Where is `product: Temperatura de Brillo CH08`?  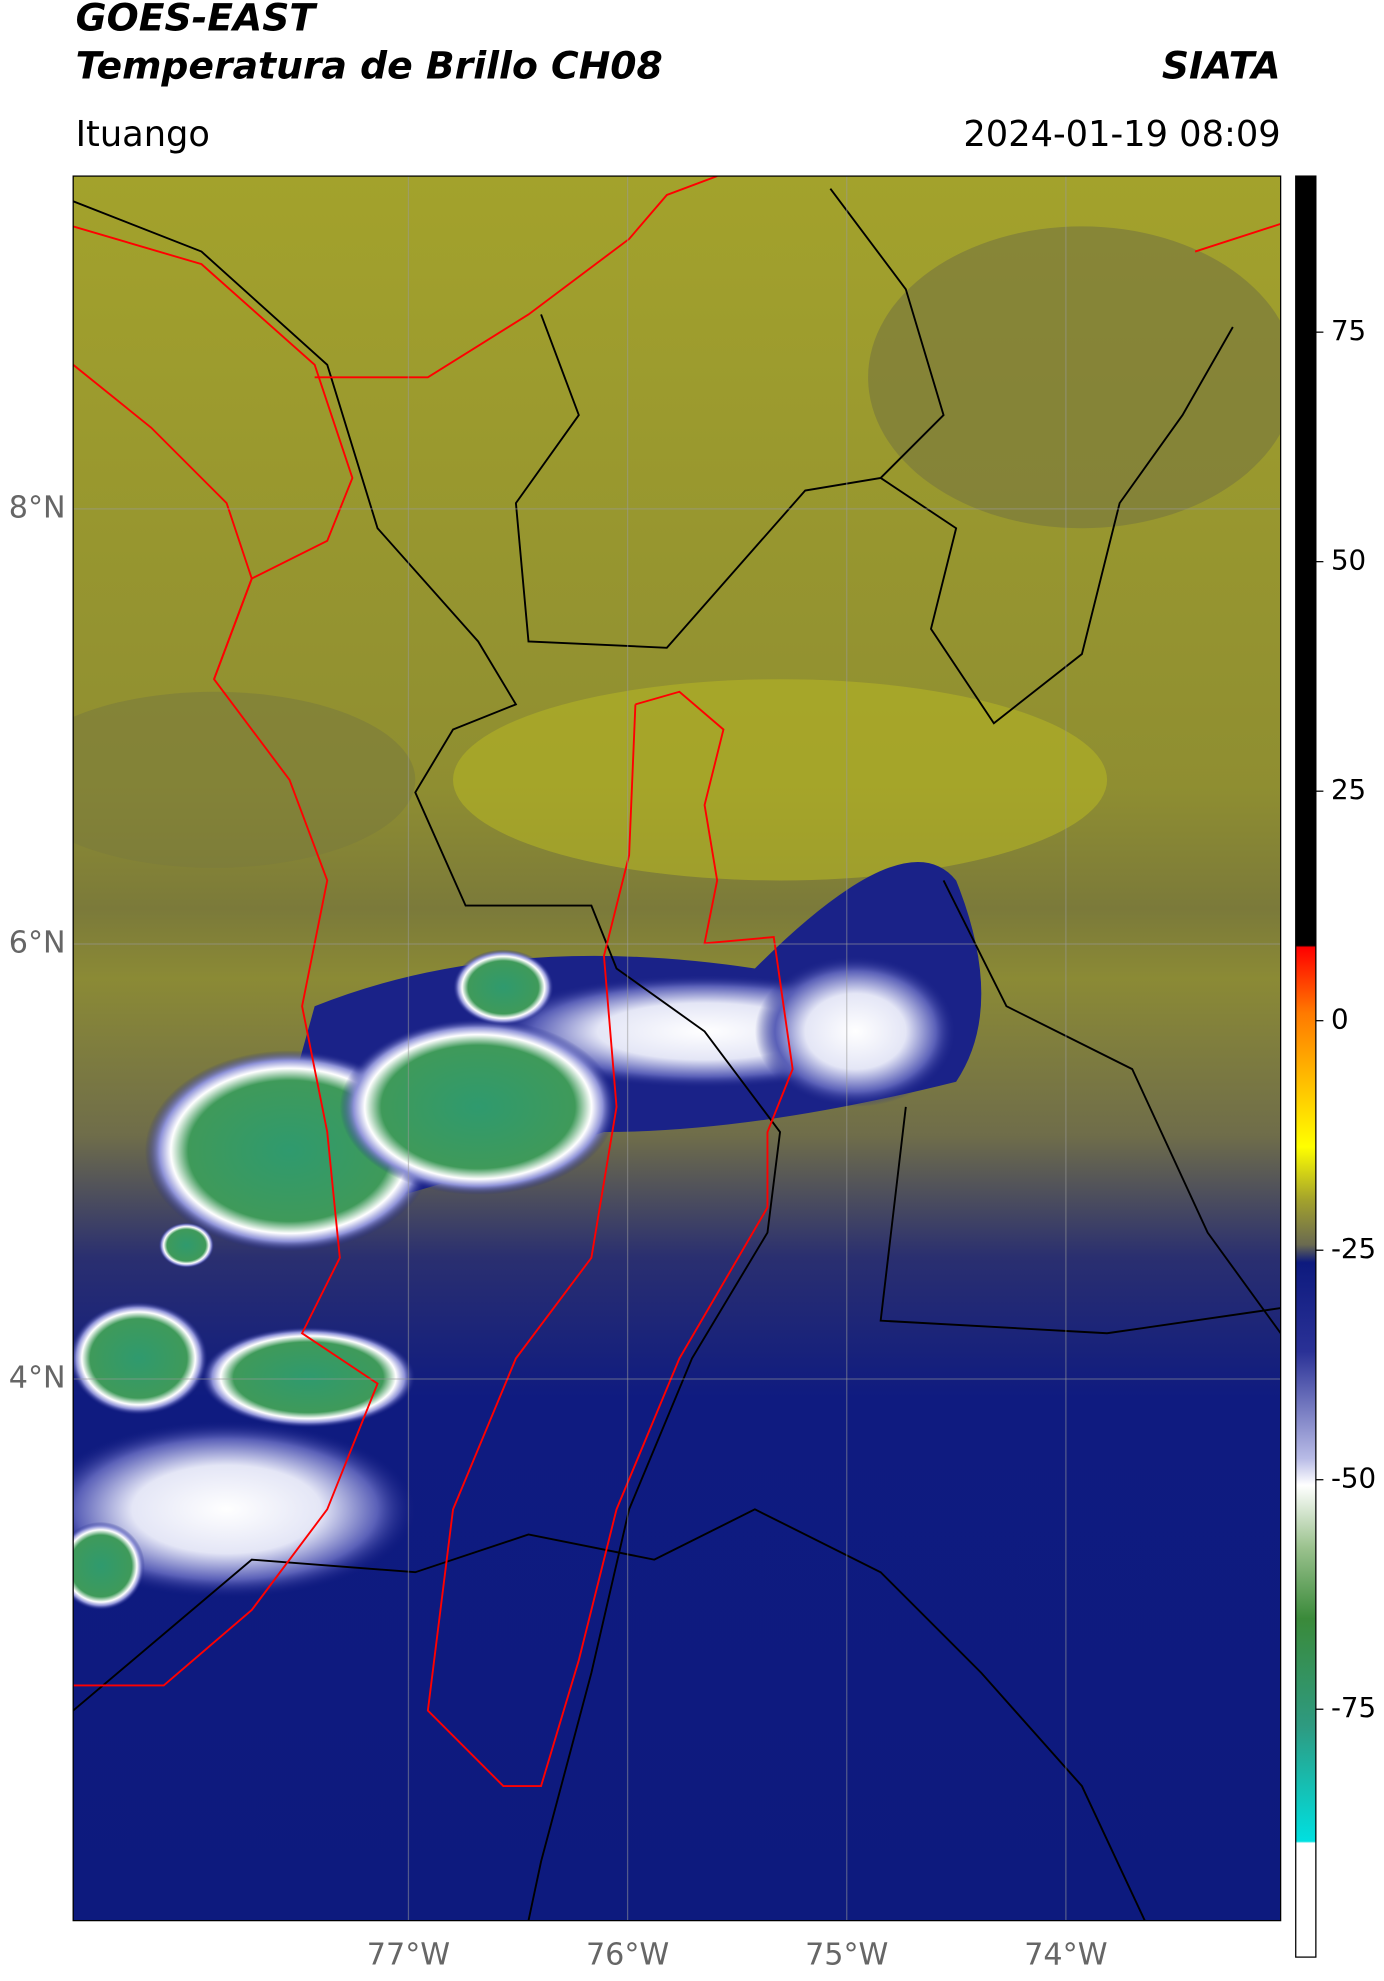 product: Temperatura de Brillo CH08 is located at coordinates (369, 65).